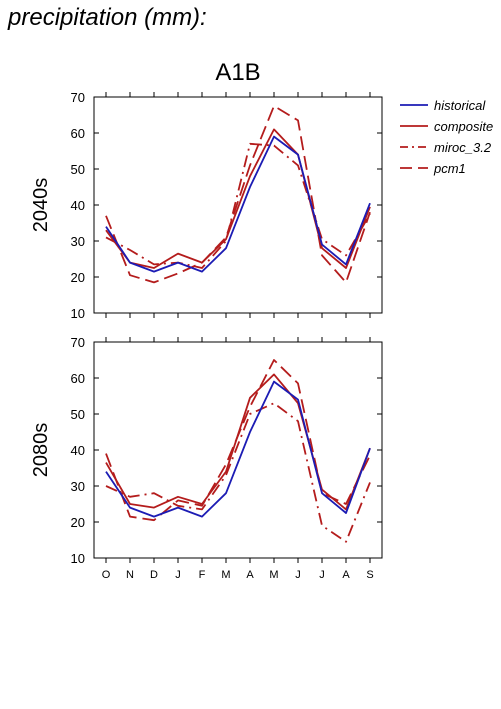 This screenshot has width=501, height=709. What do you see at coordinates (107, 17) in the screenshot?
I see `page-title: precipitation (mm):` at bounding box center [107, 17].